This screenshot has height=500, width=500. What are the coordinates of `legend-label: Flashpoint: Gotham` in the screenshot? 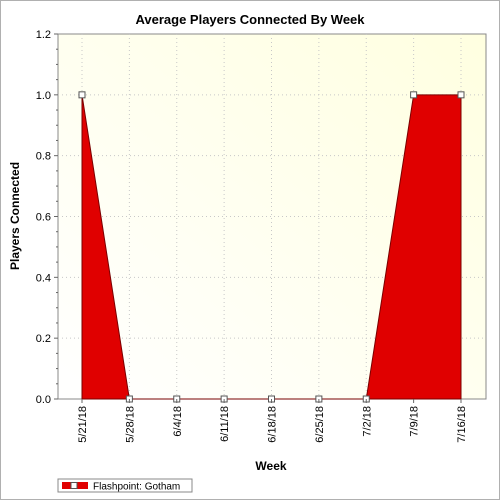 It's located at (136, 487).